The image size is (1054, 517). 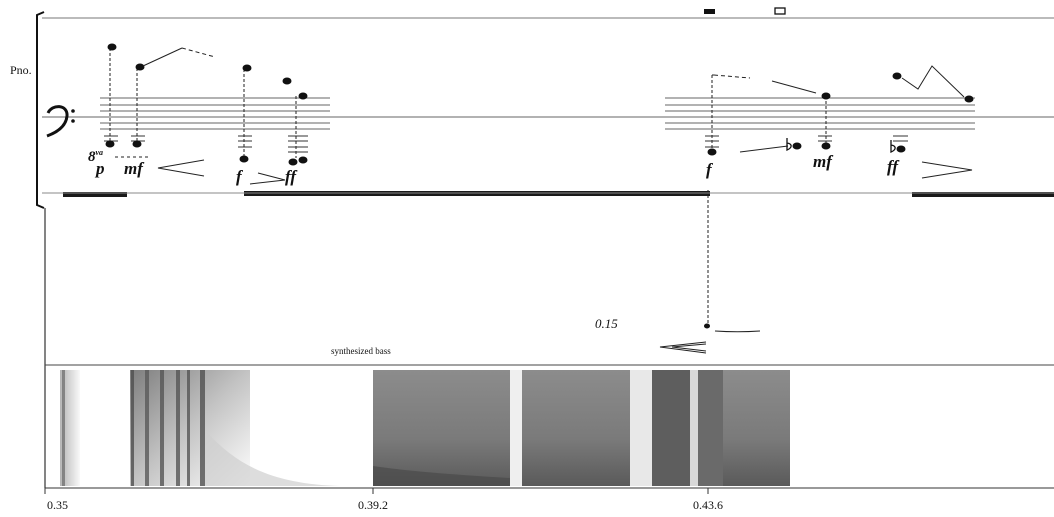 I want to click on crescendo-hairpin, so click(x=181, y=168).